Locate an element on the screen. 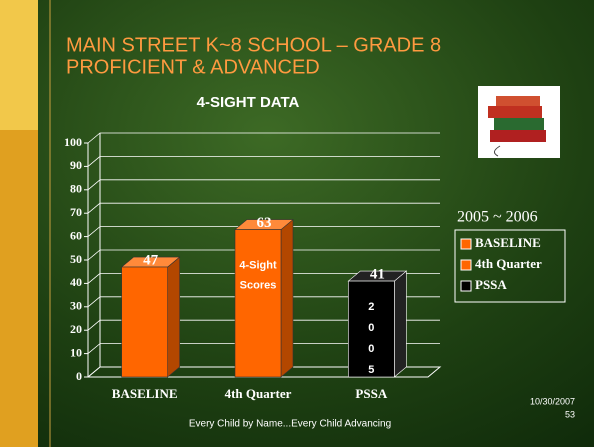  slide-title: MAIN STREET K~8 SCHOOL – GRADE 8 is located at coordinates (253, 45).